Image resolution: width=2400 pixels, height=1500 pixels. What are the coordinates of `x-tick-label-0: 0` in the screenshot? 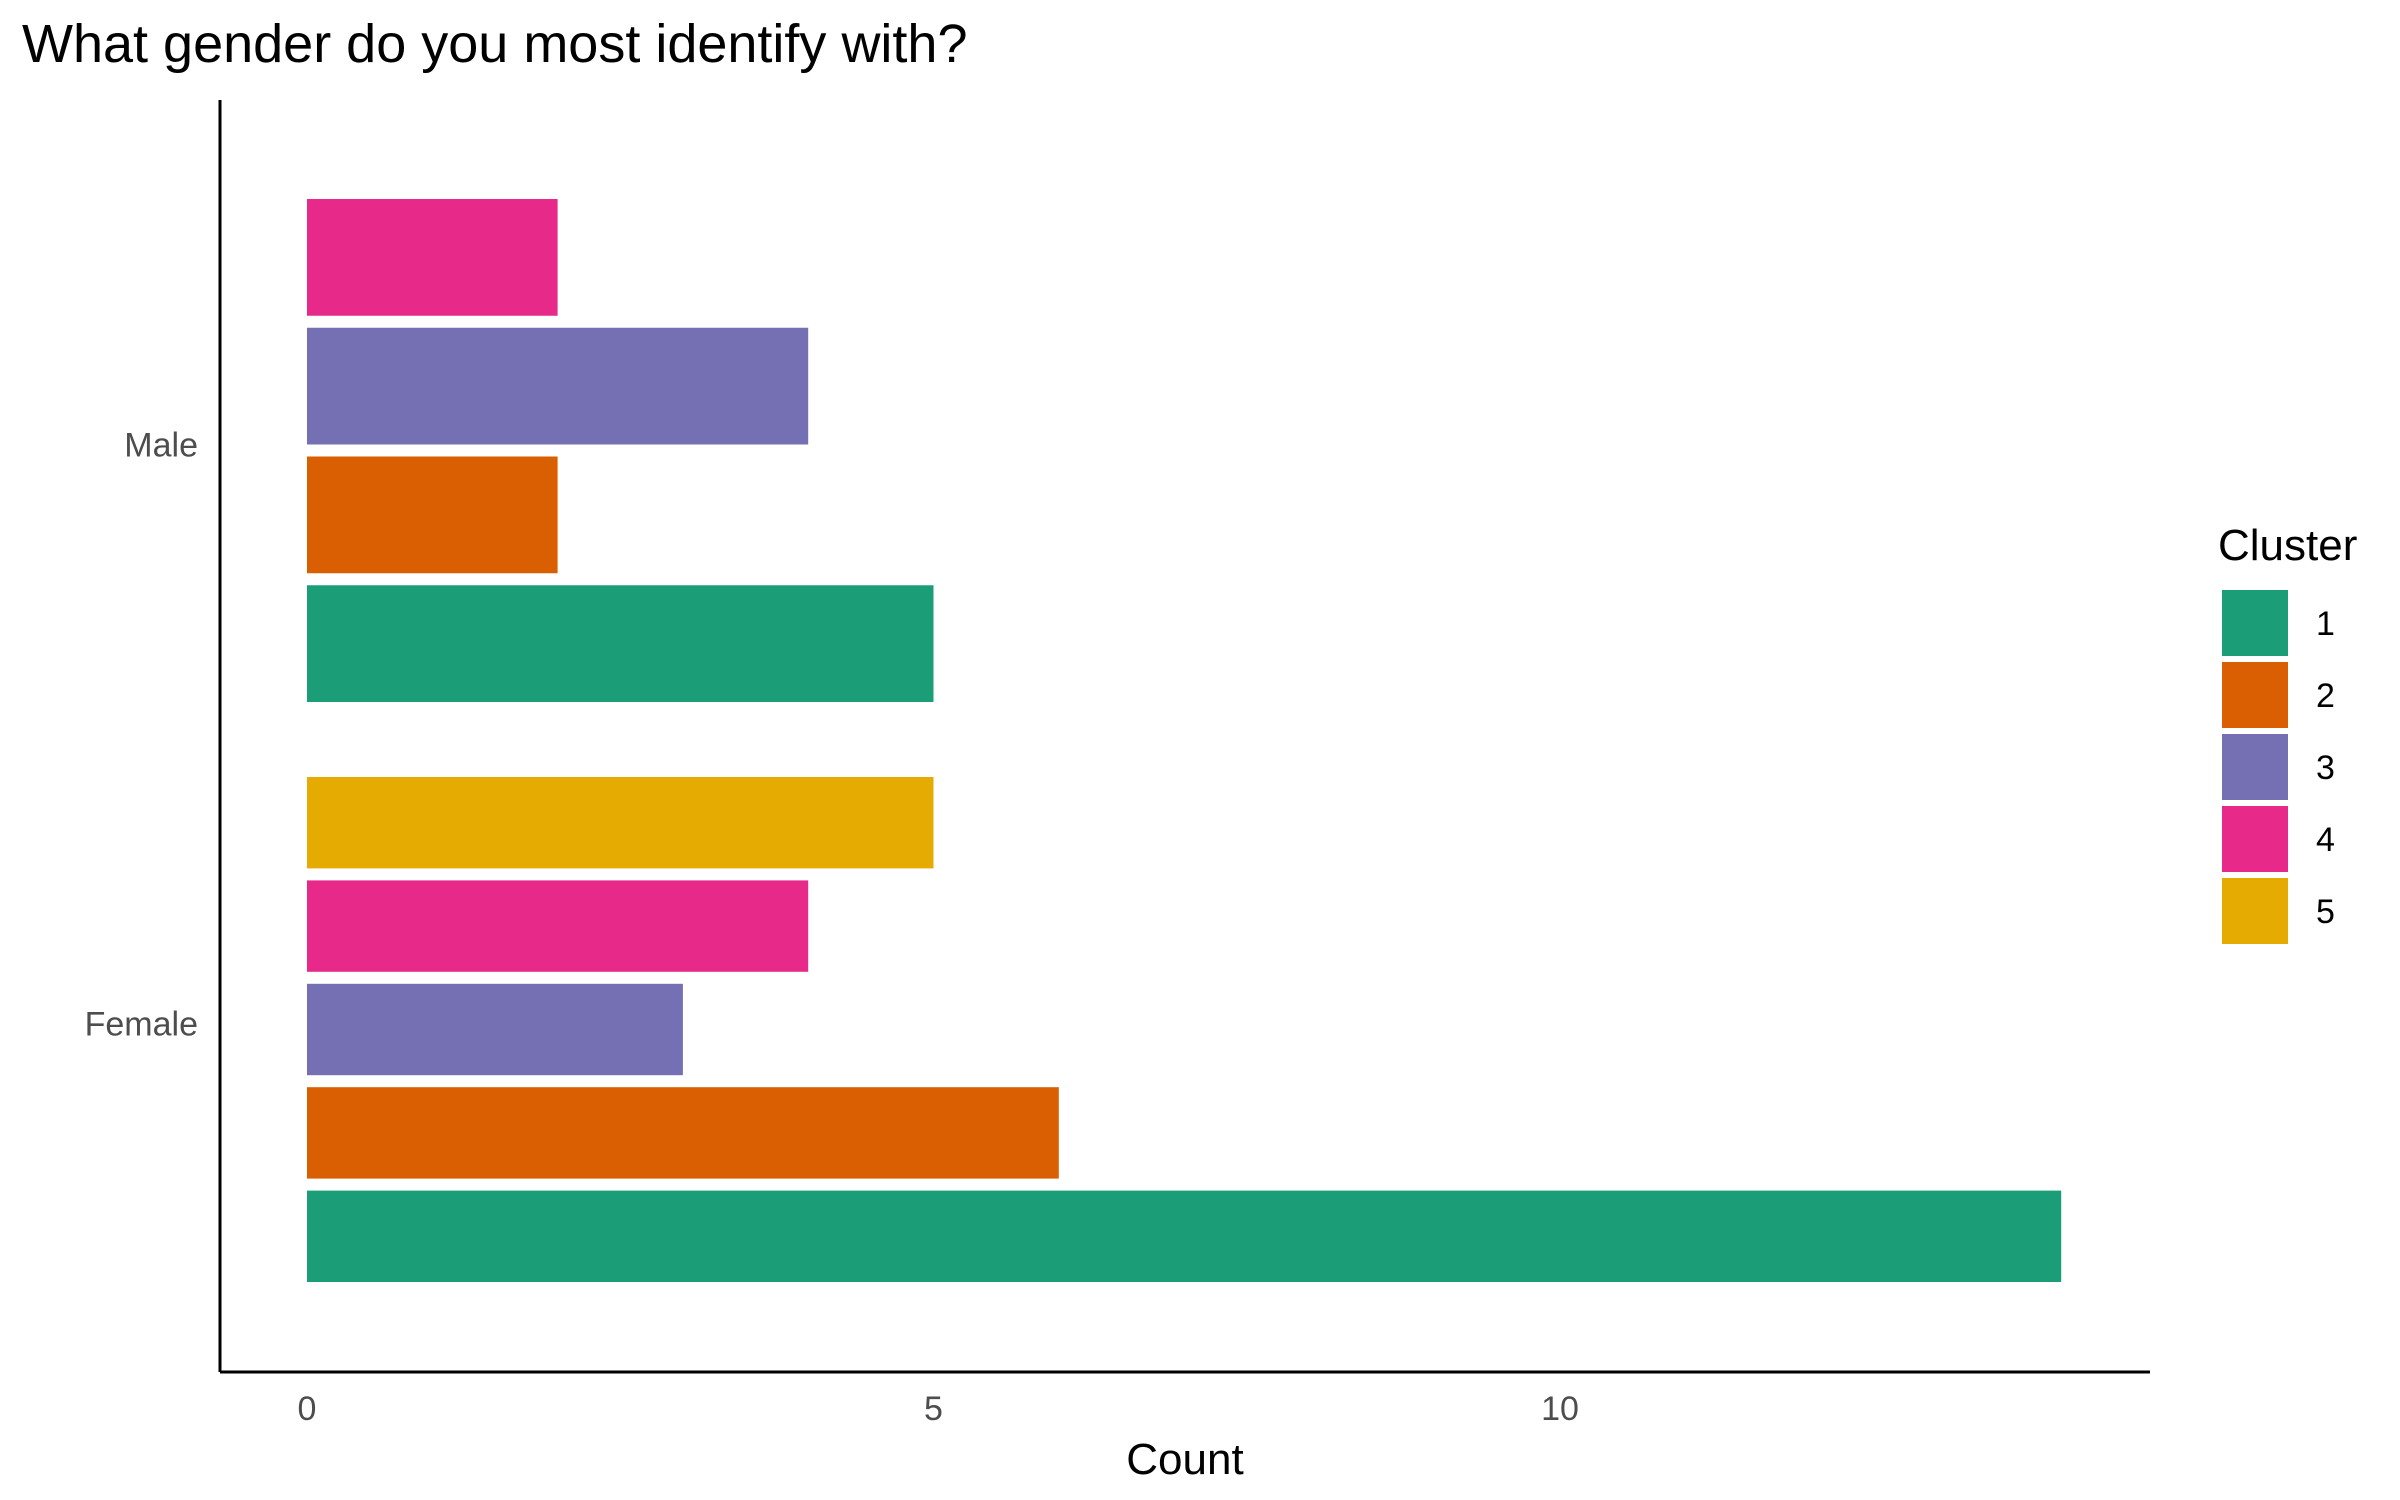 It's located at (307, 1409).